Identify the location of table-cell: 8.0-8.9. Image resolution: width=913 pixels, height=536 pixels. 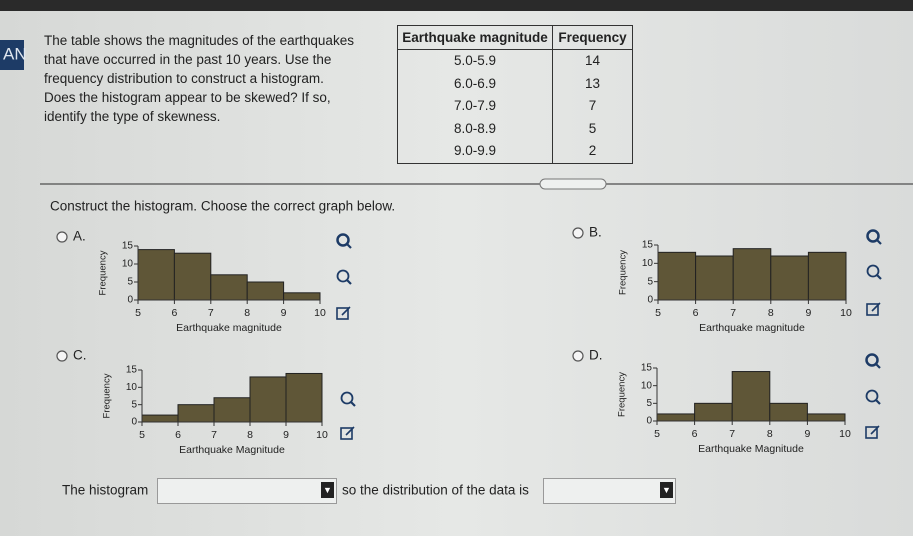
(475, 128).